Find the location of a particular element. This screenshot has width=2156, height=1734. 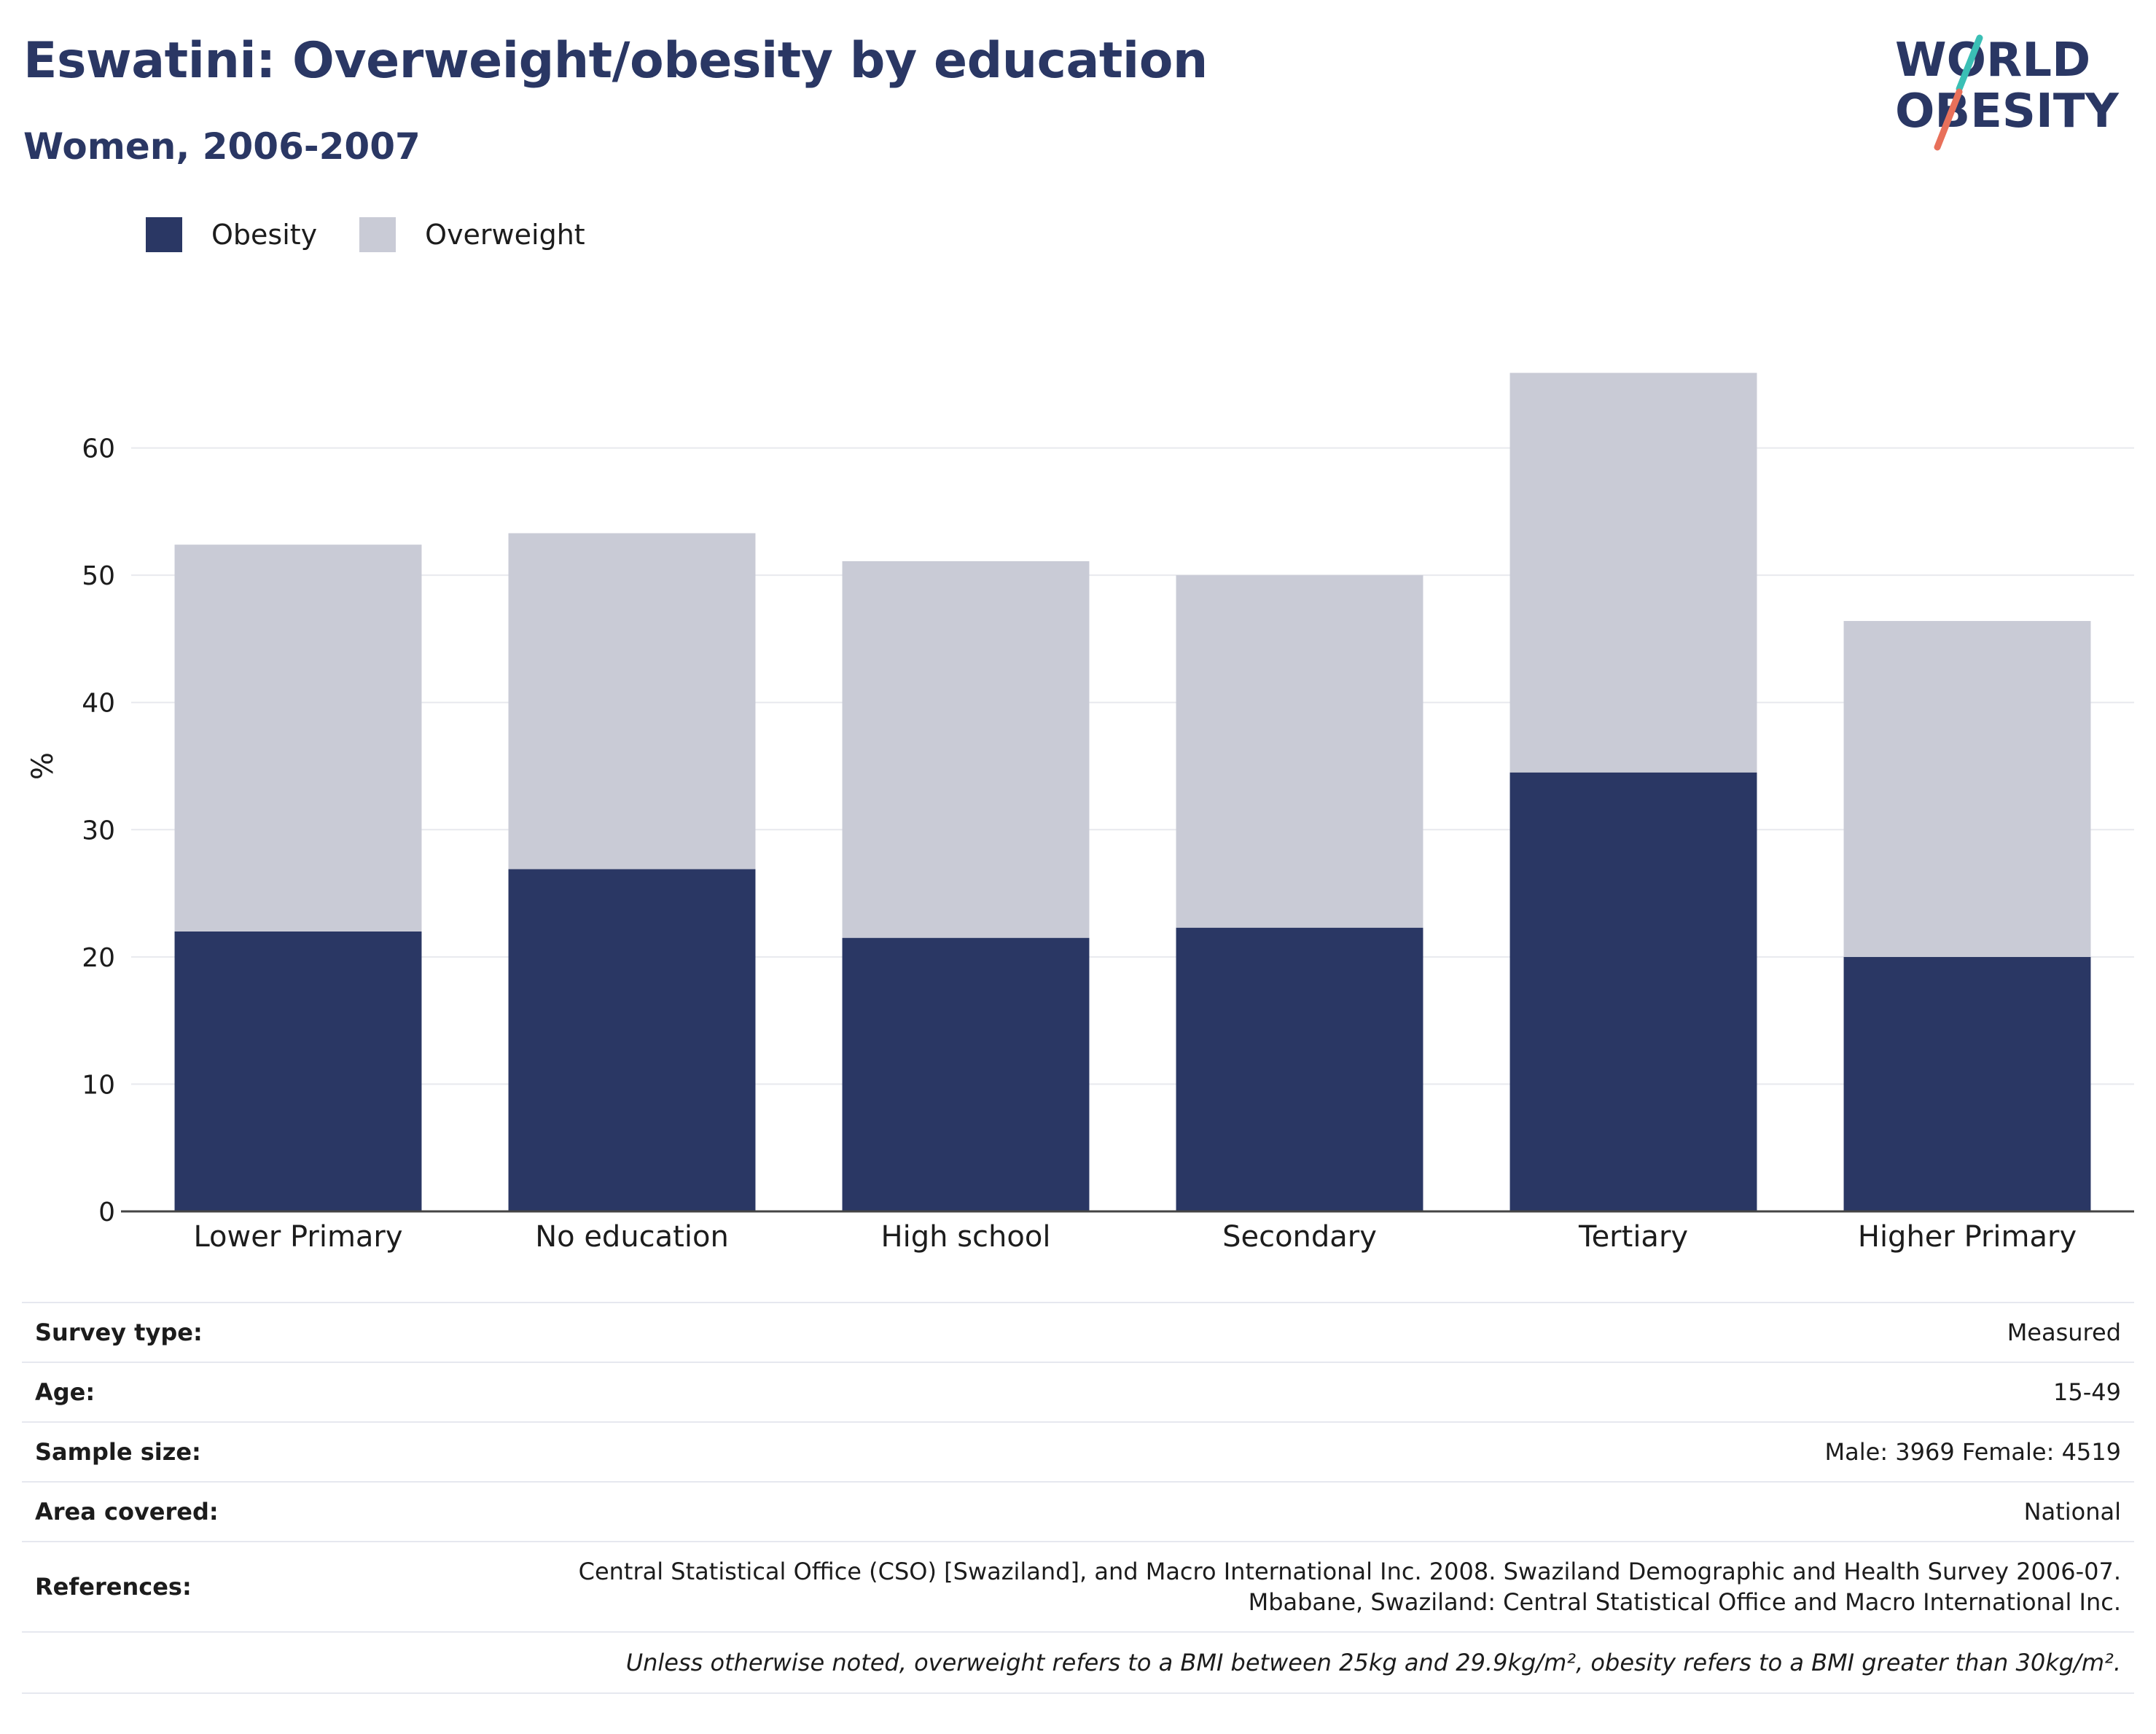

y-tick-label-10: 10 is located at coordinates (99, 1085).